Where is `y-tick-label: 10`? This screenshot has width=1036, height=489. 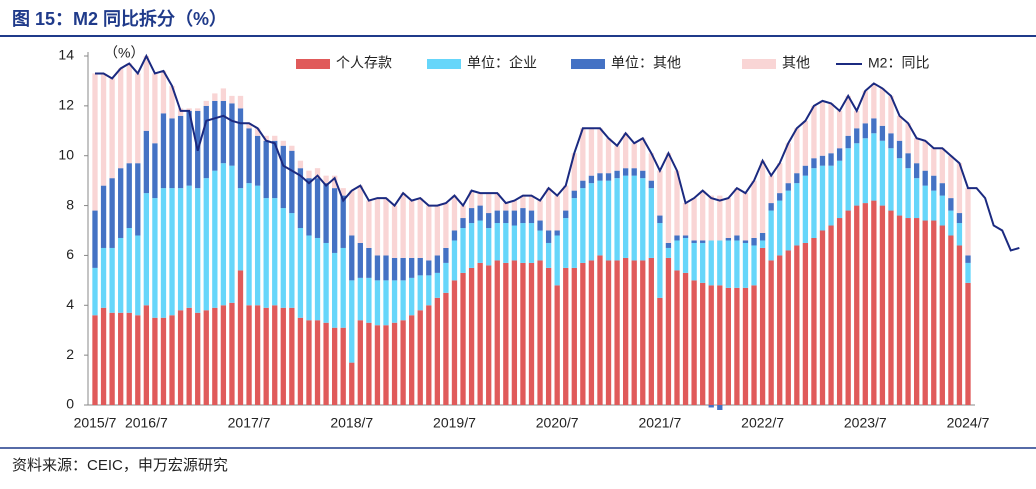 y-tick-label: 10 is located at coordinates (66, 154).